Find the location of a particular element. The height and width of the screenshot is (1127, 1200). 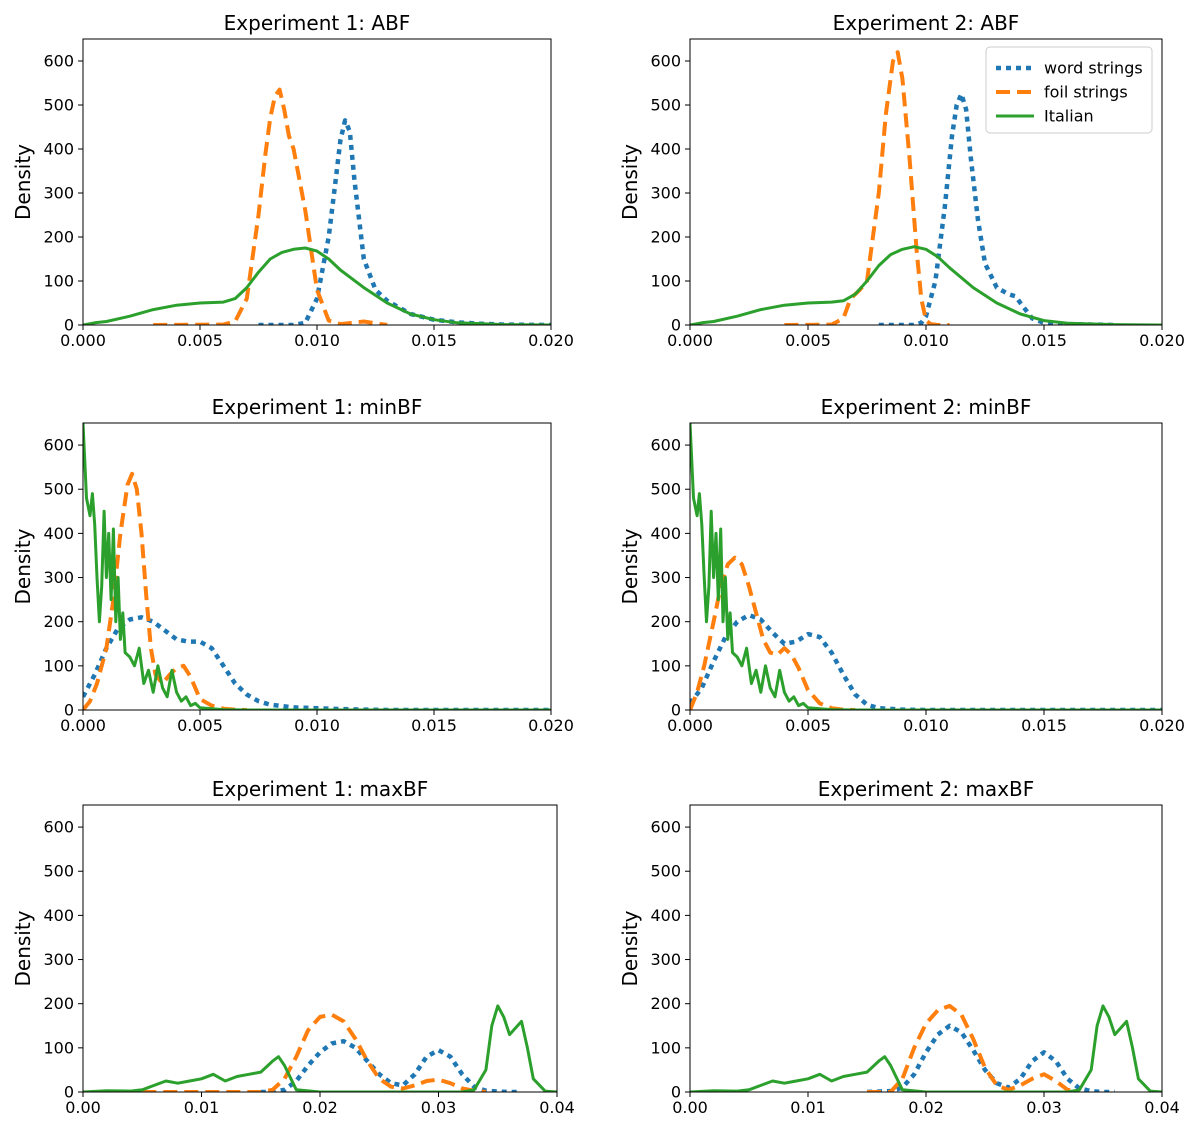

legend-label: word strings is located at coordinates (1093, 68).